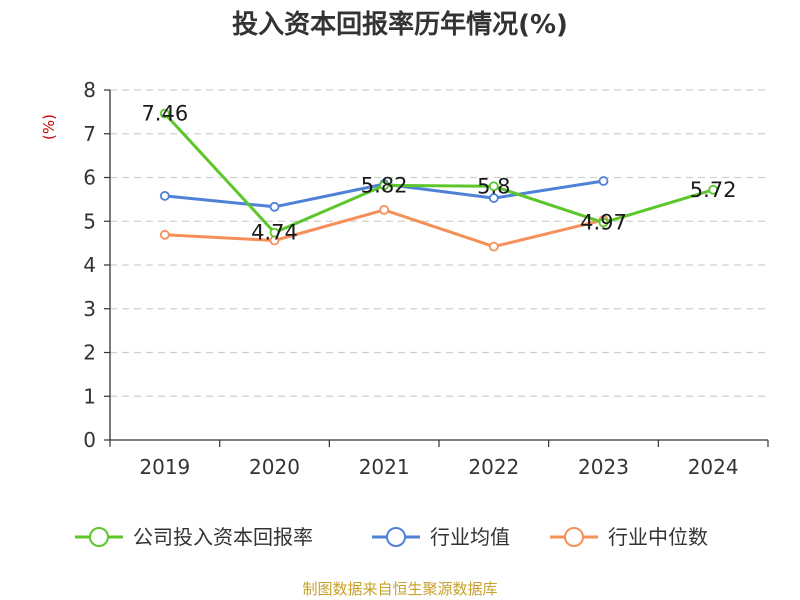 This screenshot has width=800, height=600. I want to click on data-label: 4.97, so click(603, 223).